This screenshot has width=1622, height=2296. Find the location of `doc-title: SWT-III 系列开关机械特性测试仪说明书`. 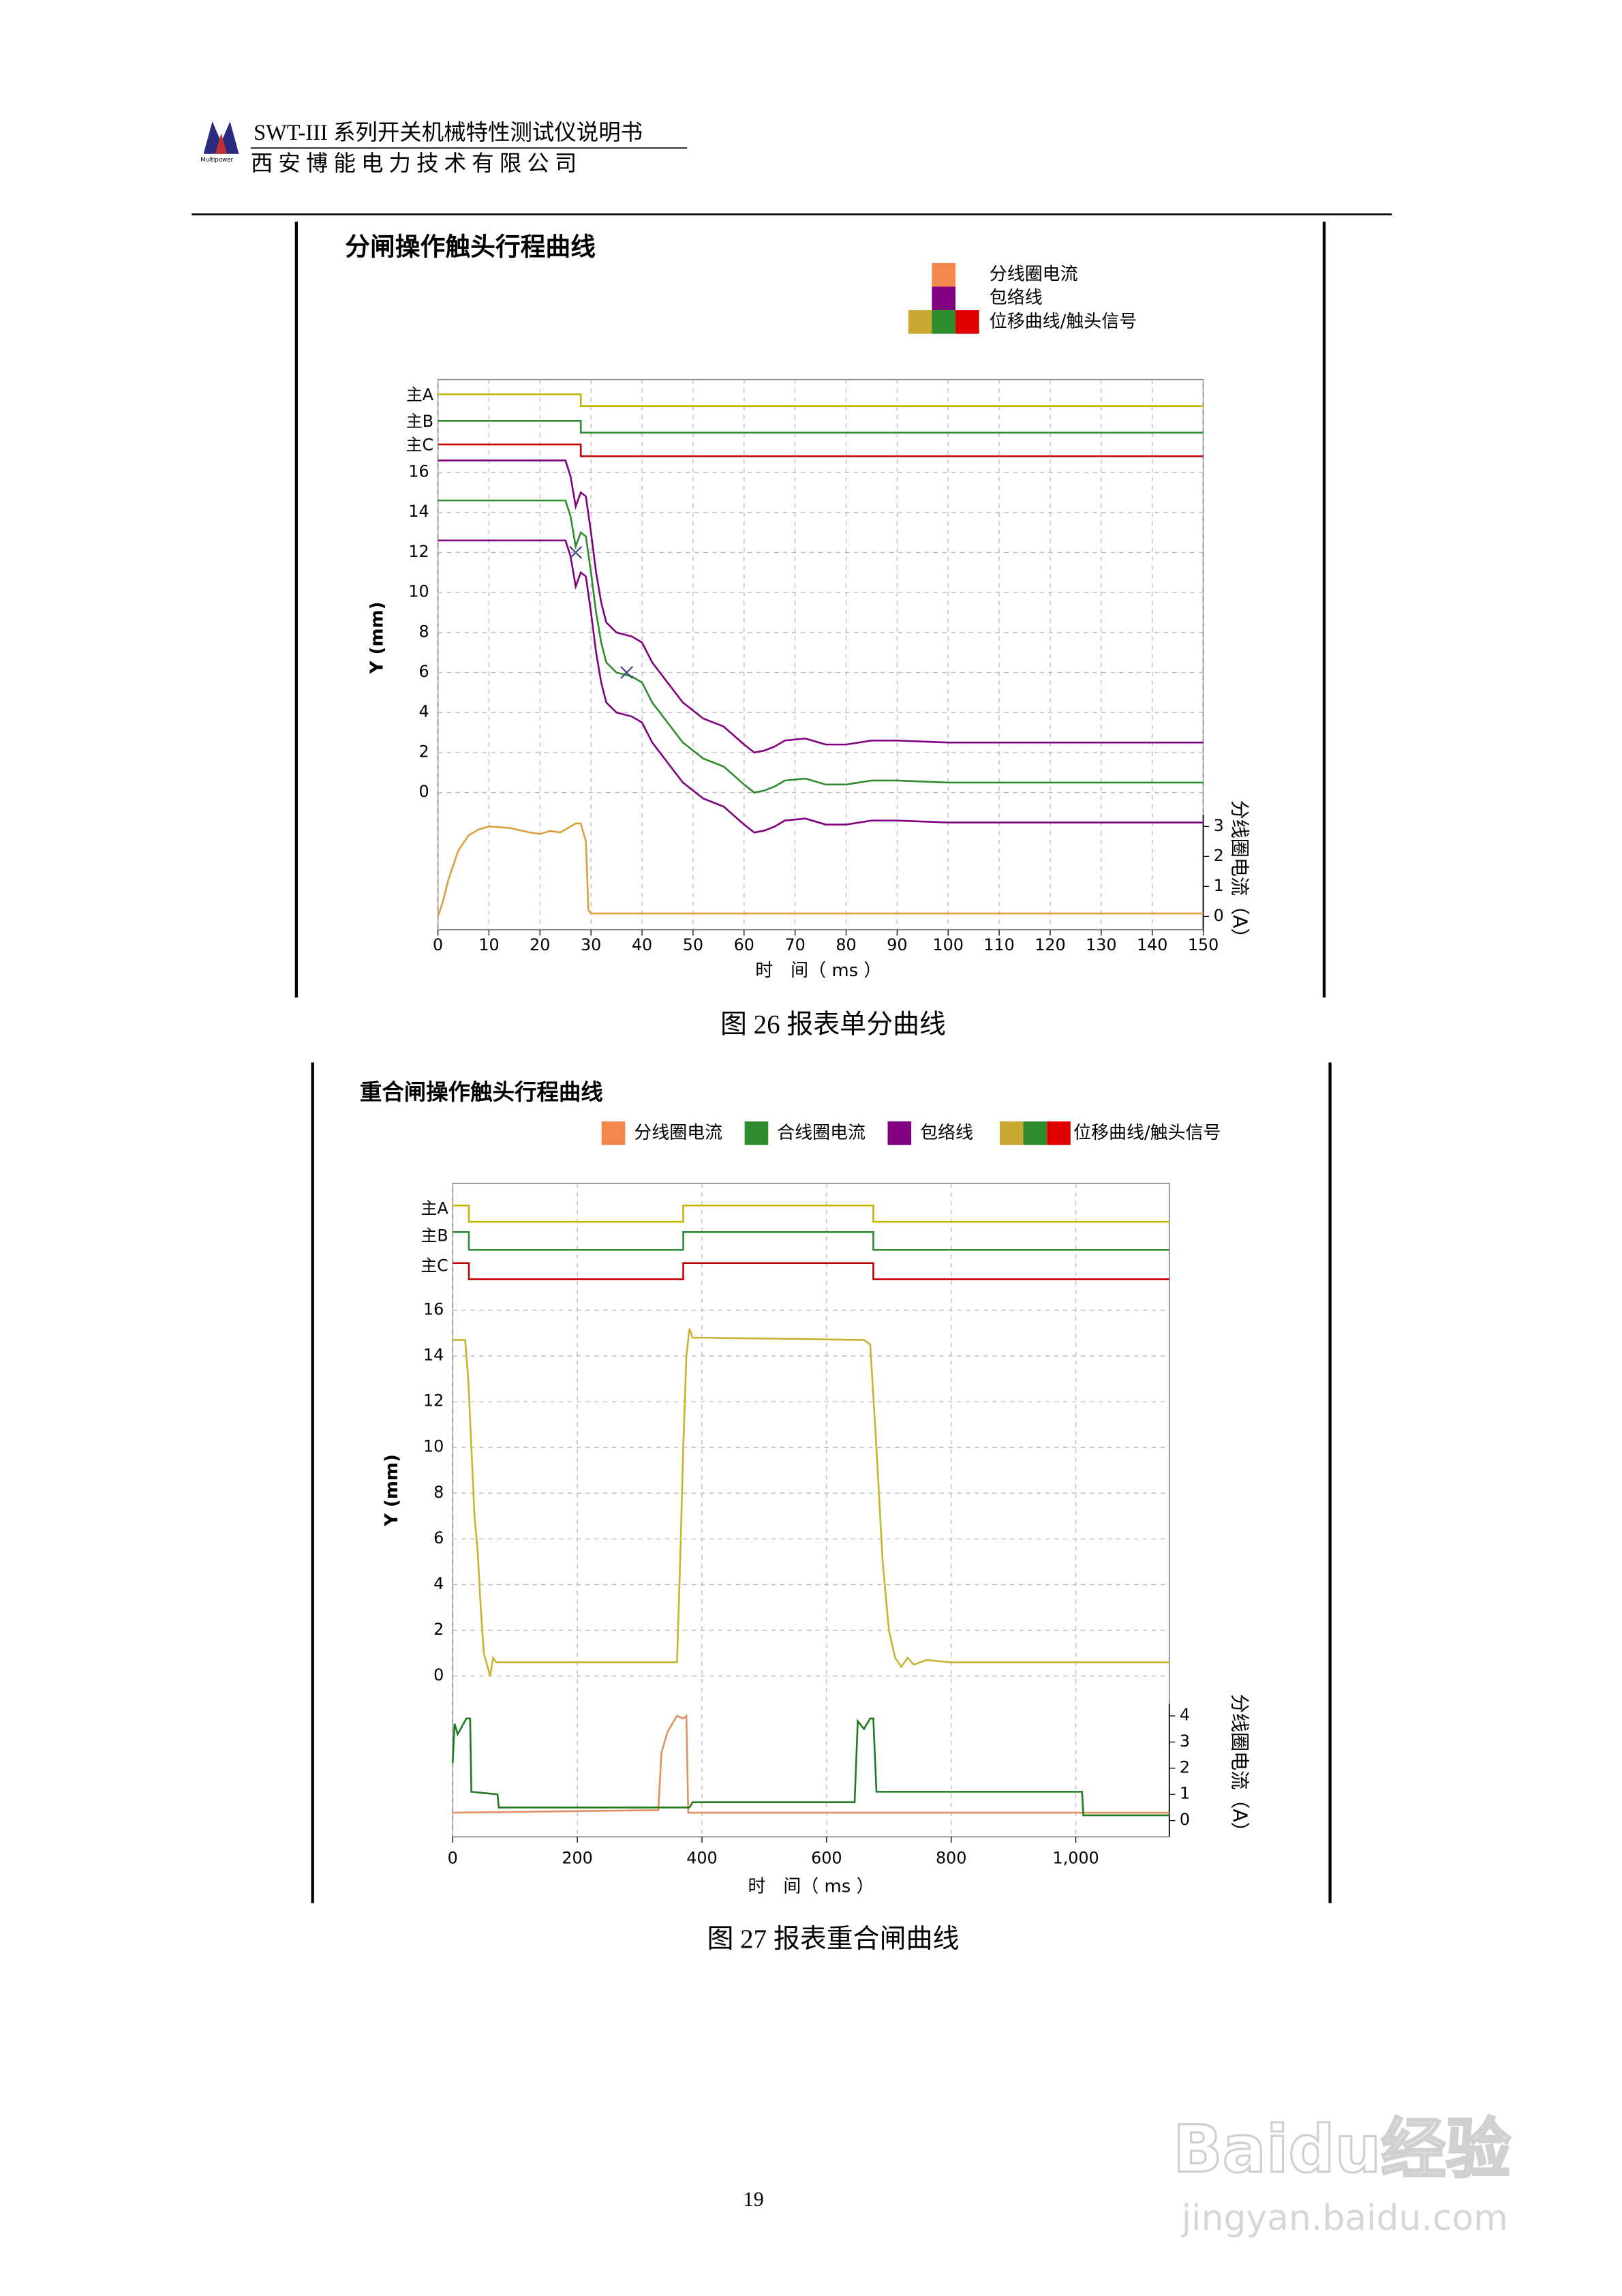

doc-title: SWT-III 系列开关机械特性测试仪说明书 is located at coordinates (448, 132).